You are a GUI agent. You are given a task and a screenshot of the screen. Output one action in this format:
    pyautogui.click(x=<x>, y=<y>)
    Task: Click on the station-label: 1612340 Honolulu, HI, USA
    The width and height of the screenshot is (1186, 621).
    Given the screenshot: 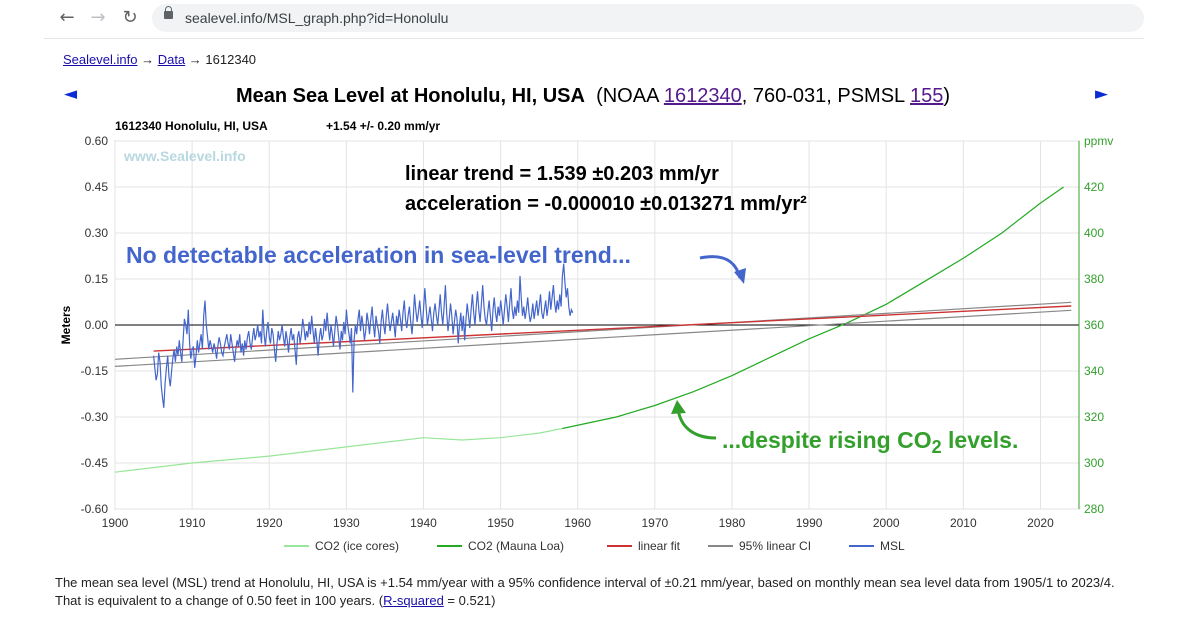 What is the action you would take?
    pyautogui.click(x=191, y=126)
    